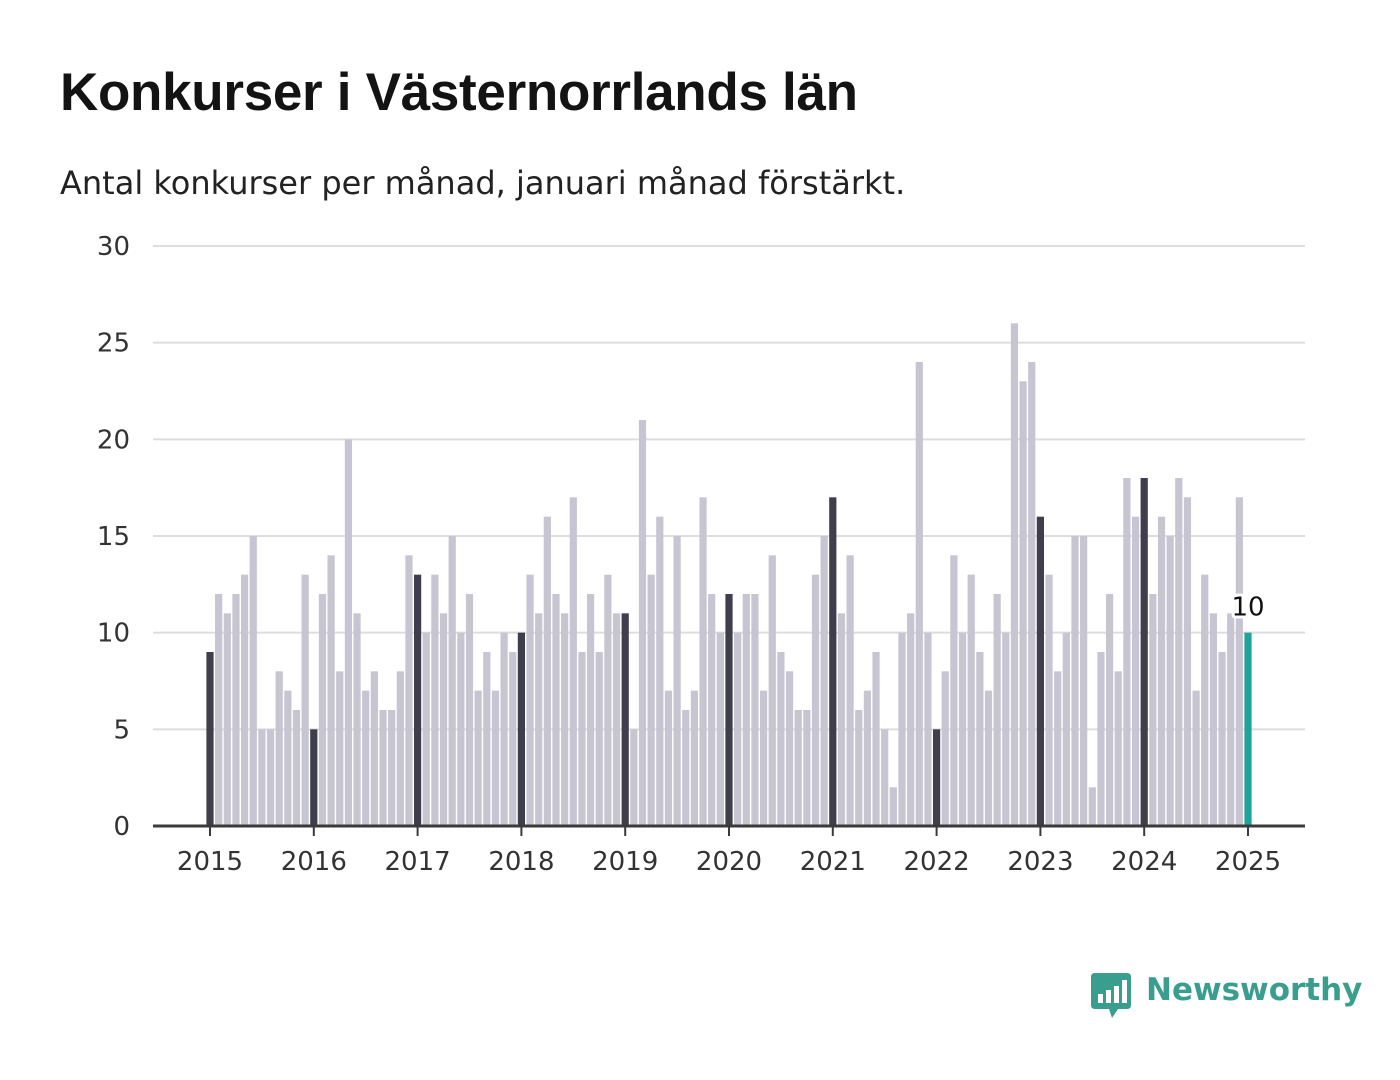 The image size is (1400, 1080). Describe the element at coordinates (418, 862) in the screenshot. I see `x-tick-label: 2017` at that location.